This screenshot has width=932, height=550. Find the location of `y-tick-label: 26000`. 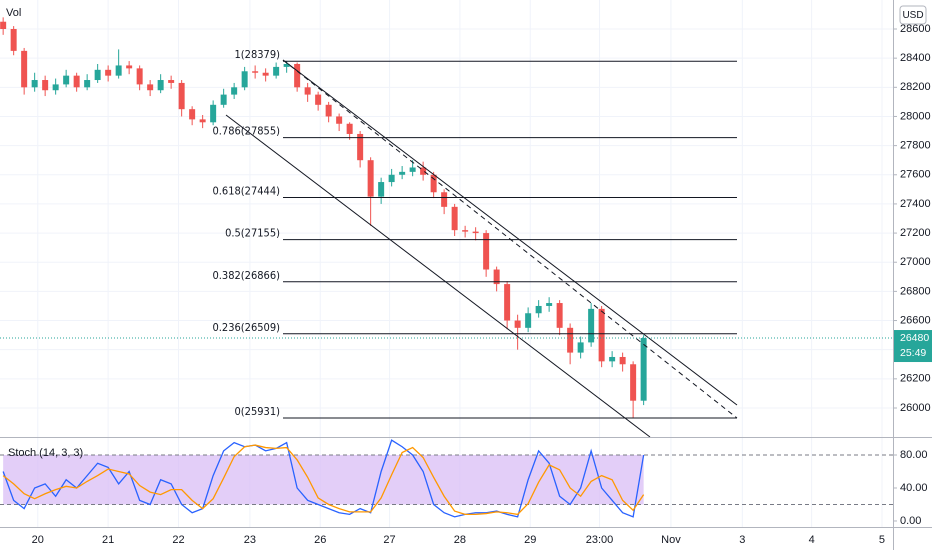

y-tick-label: 26000 is located at coordinates (915, 408).